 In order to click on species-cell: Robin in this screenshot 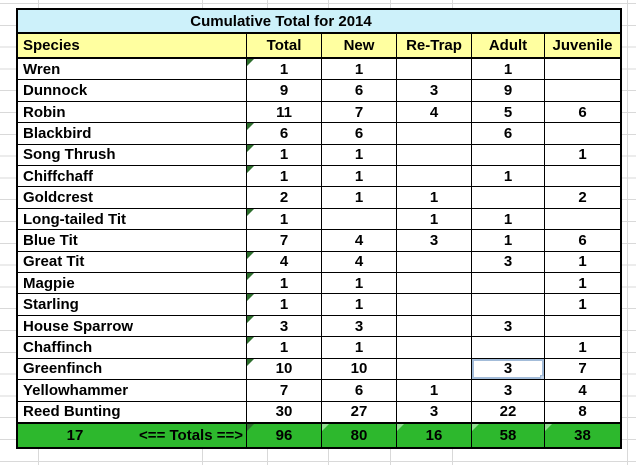, I will do `click(44, 112)`.